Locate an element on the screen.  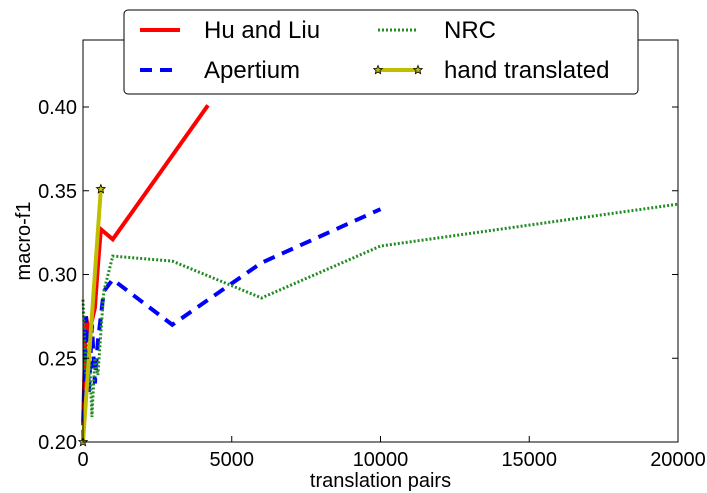
y-tick-label: 0.35 is located at coordinates (57, 192).